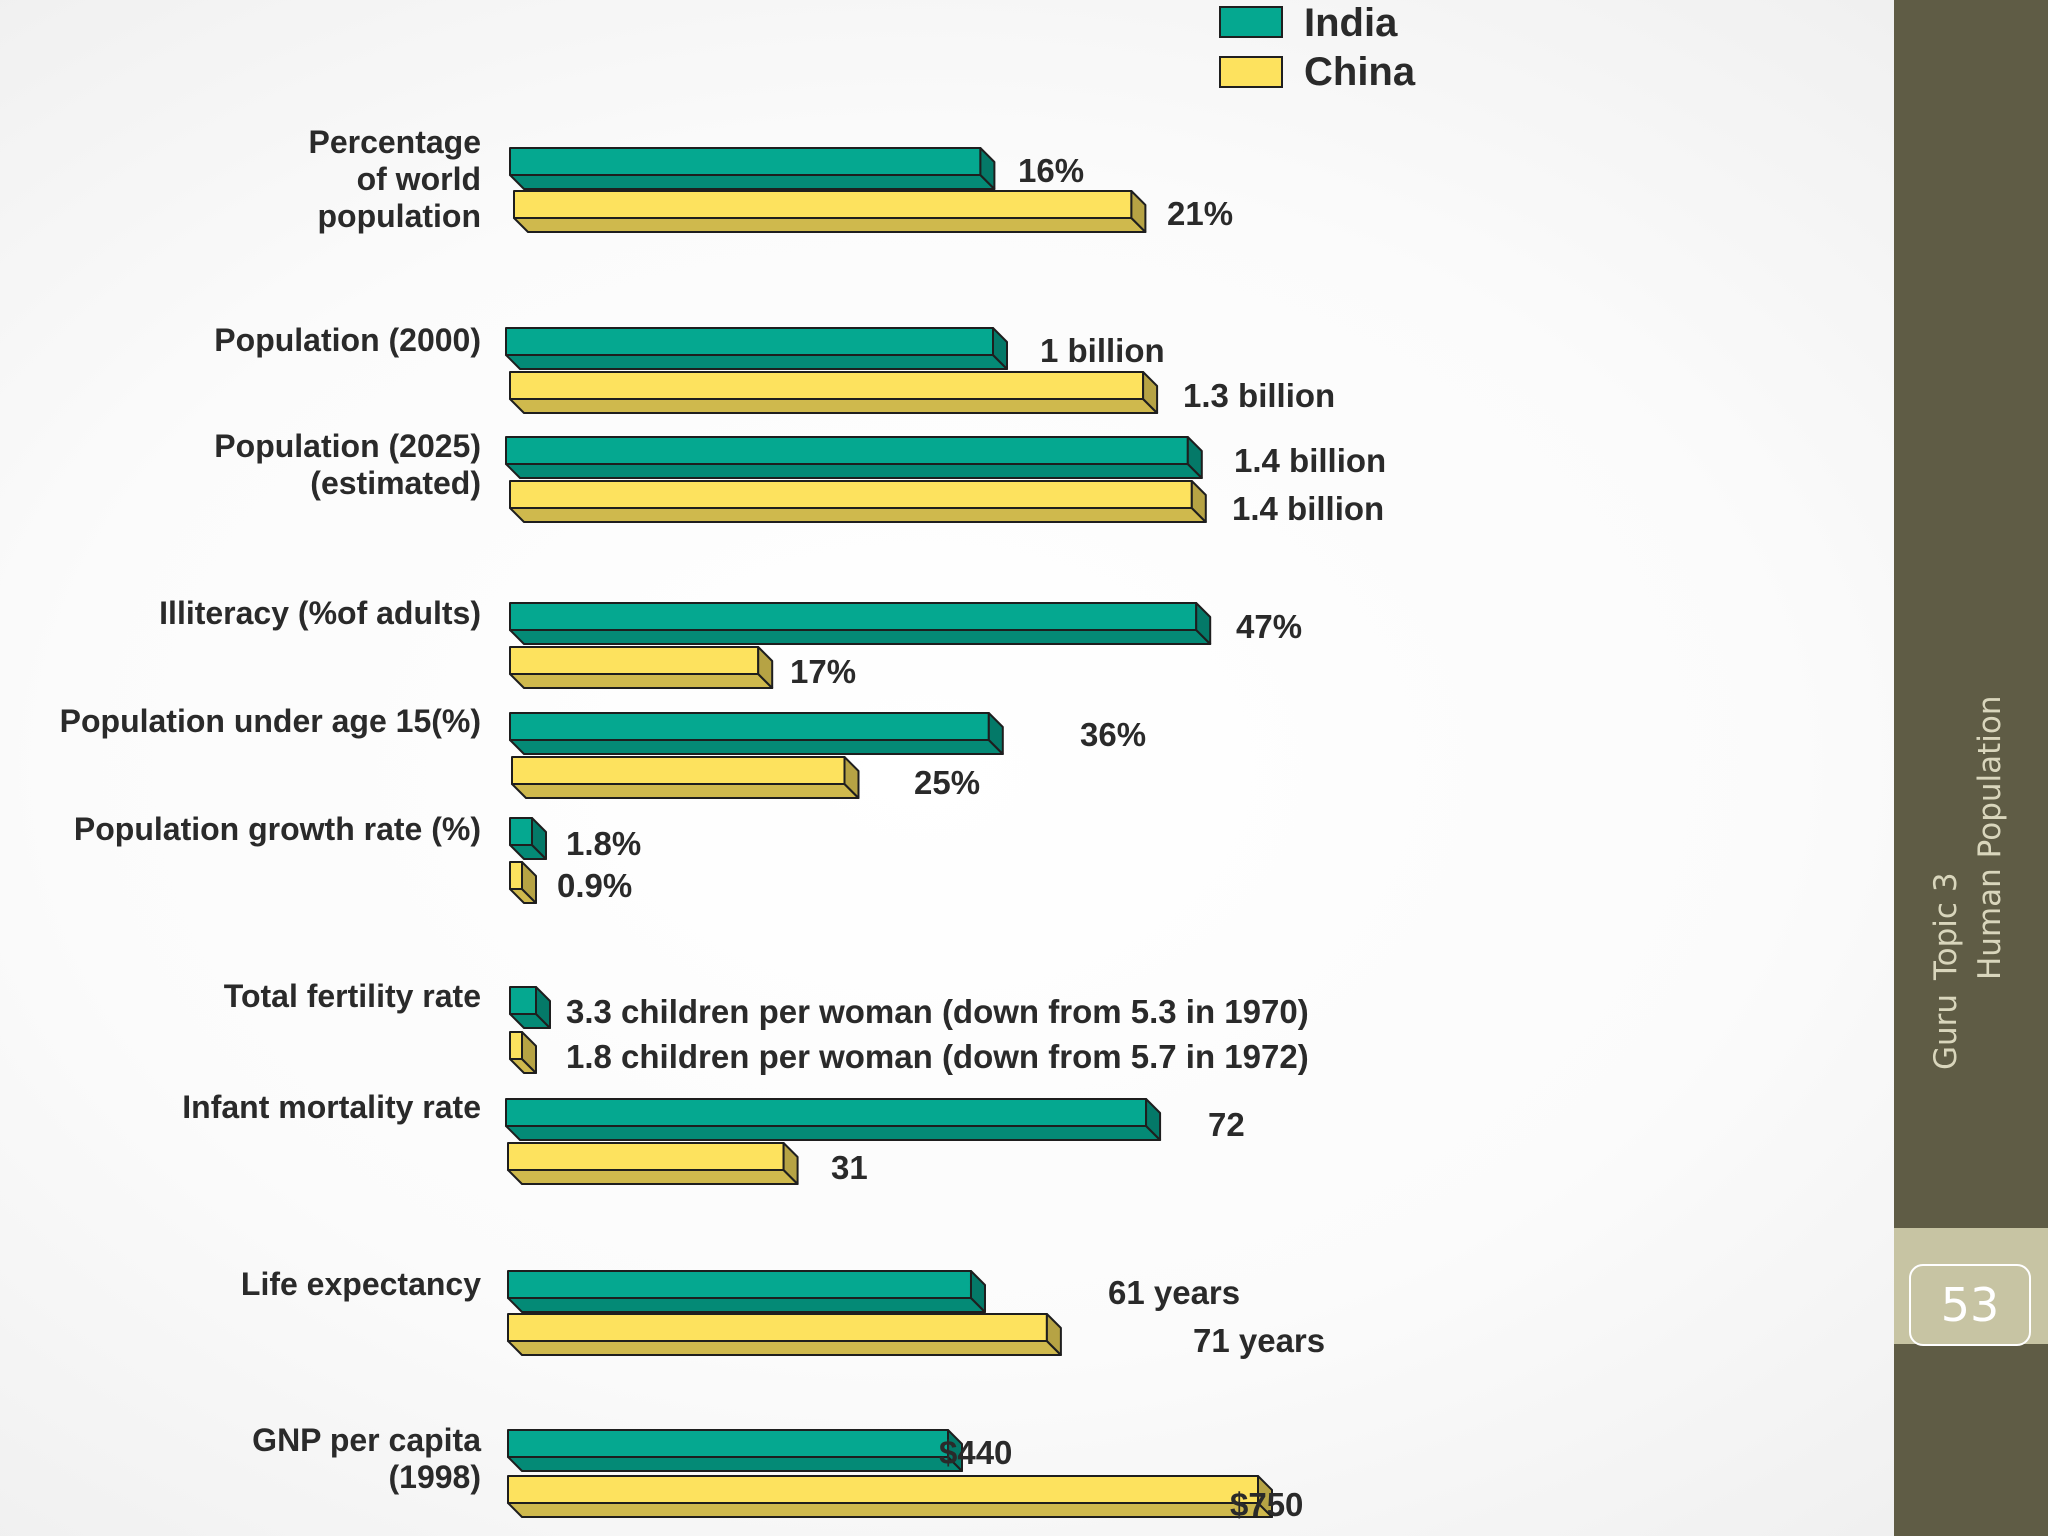 The image size is (2048, 1536). What do you see at coordinates (1970, 1305) in the screenshot?
I see `page-number-box: 53` at bounding box center [1970, 1305].